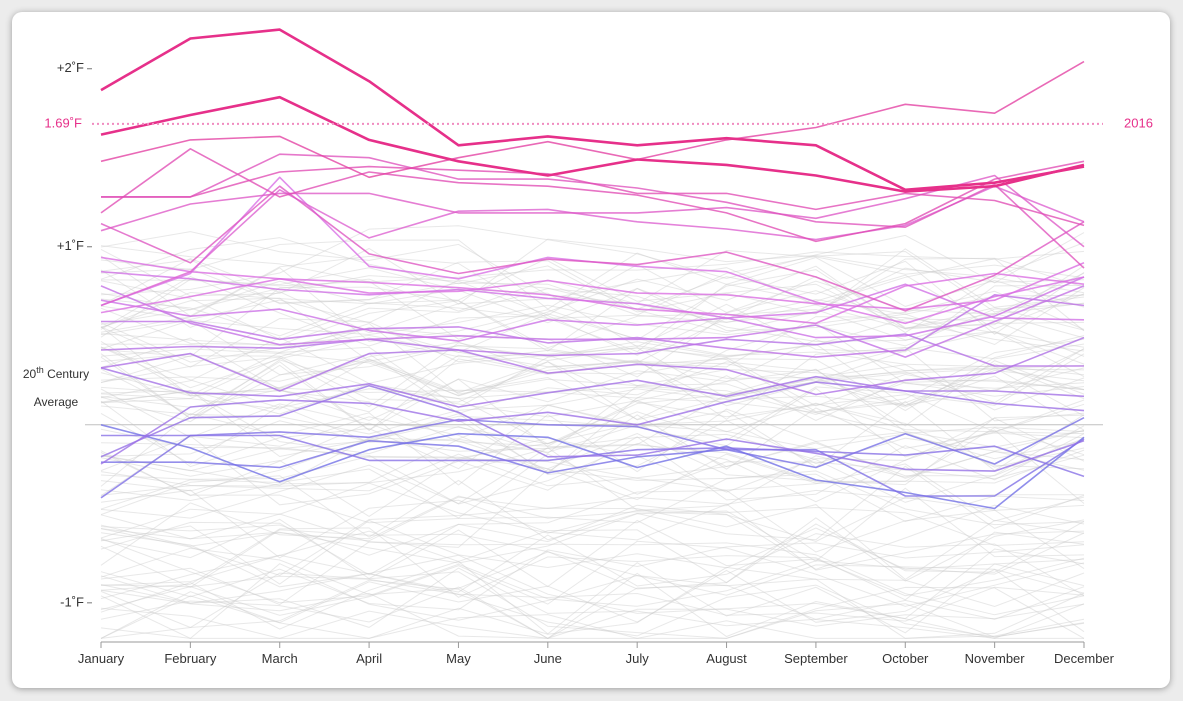  I want to click on y-tick-label: -1˚F, so click(72, 601).